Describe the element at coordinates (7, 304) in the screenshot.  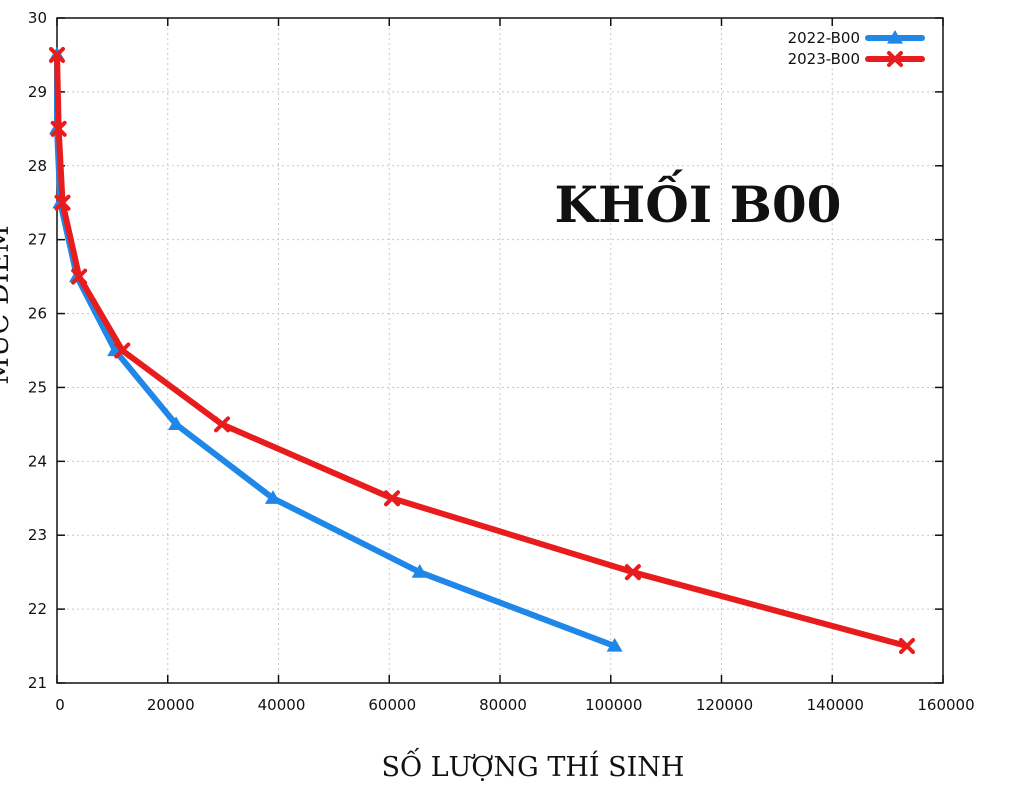
I see `y-axis-label: MỨC ĐIỂM` at that location.